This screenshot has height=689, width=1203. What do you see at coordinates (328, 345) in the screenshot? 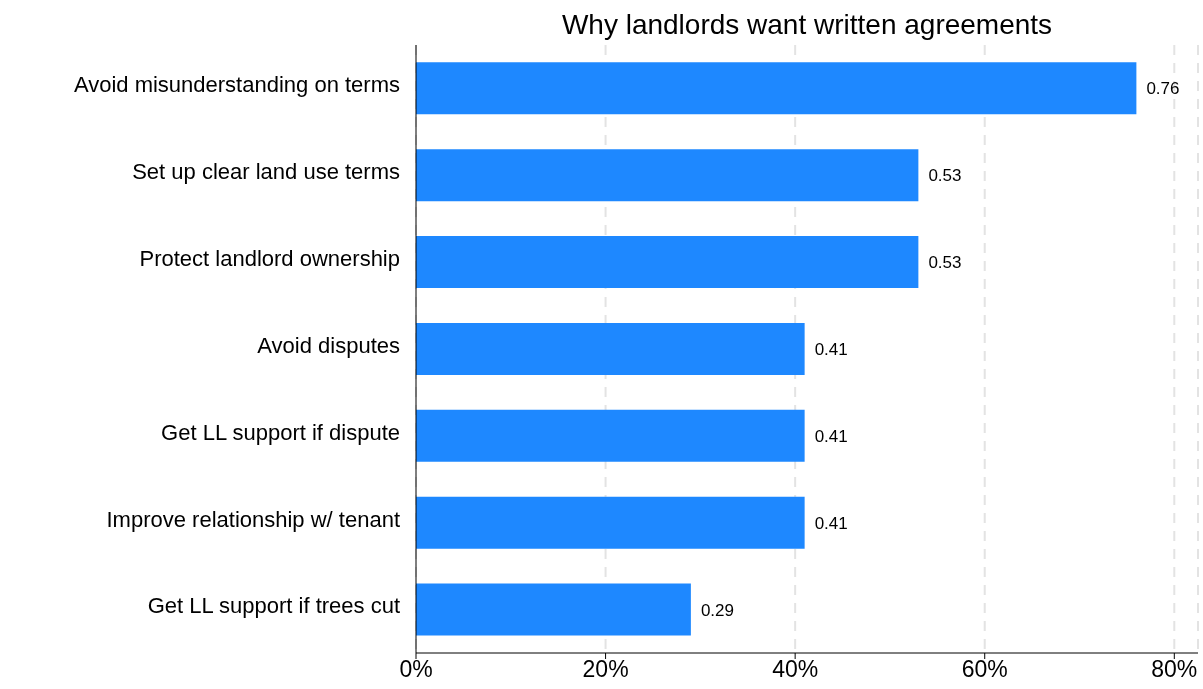
I see `y-tick-label: Avoid disputes` at bounding box center [328, 345].